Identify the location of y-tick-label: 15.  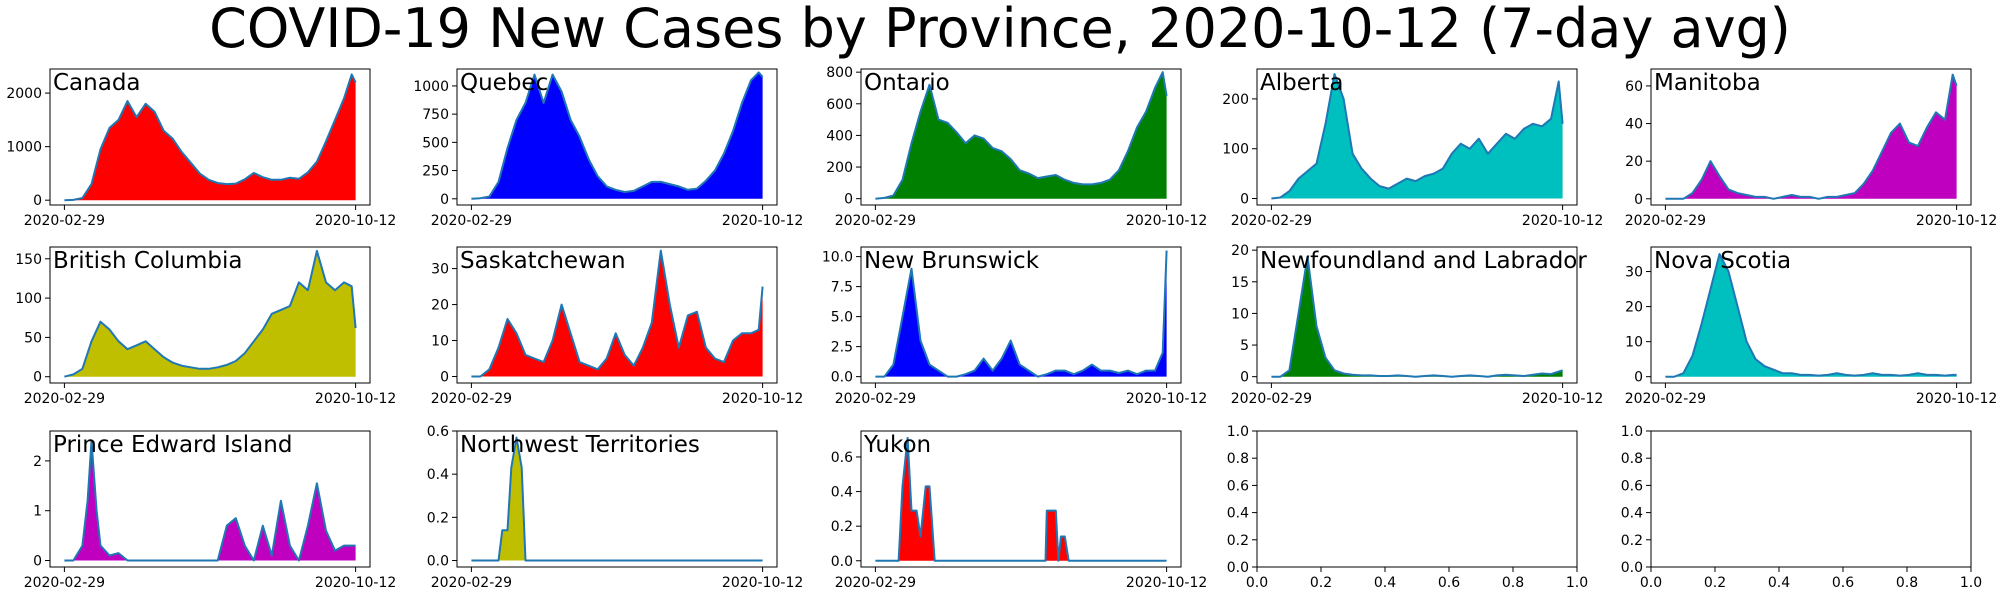
(1240, 283).